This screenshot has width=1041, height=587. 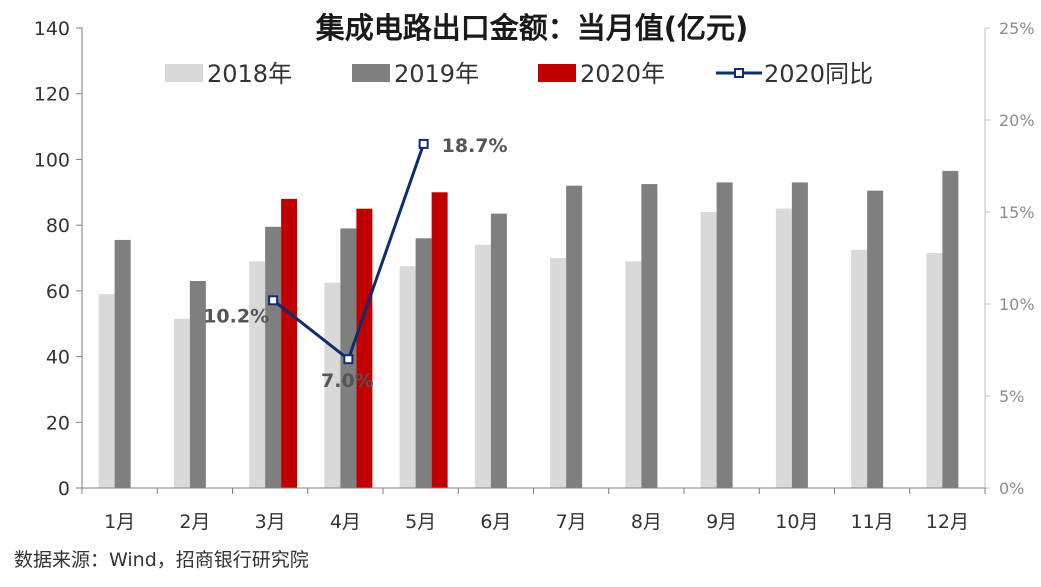 I want to click on y2-tick-label: 0%, so click(x=1011, y=488).